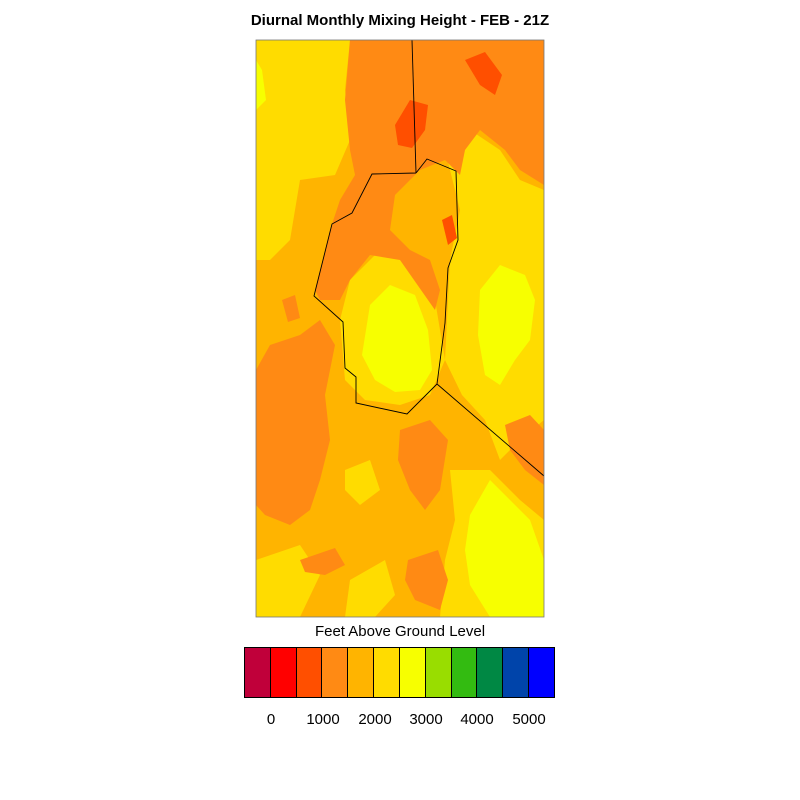 The height and width of the screenshot is (800, 800). Describe the element at coordinates (303, 150) in the screenshot. I see `contour-gold-nw` at that location.